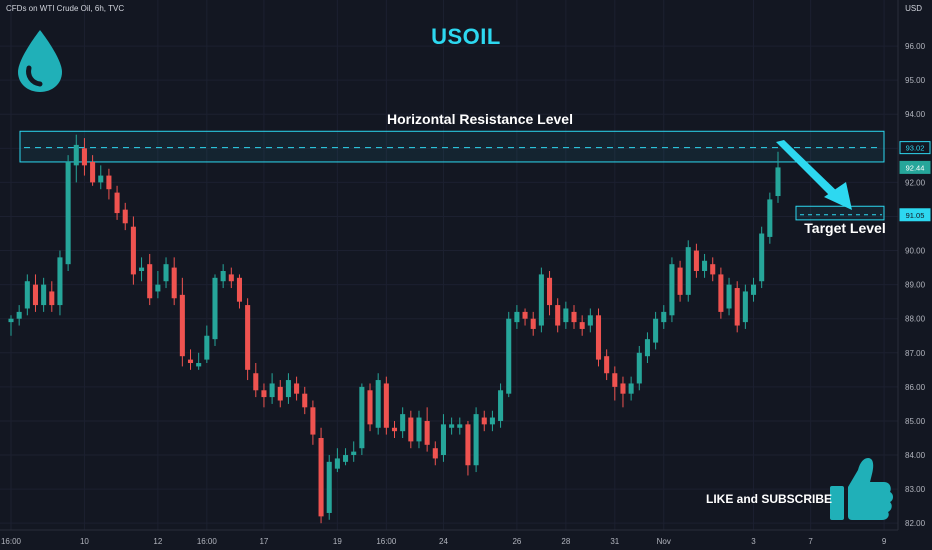  What do you see at coordinates (65, 8) in the screenshot?
I see `symbol-header: CFDs on WTI Crude Oil, 6h, TVC` at bounding box center [65, 8].